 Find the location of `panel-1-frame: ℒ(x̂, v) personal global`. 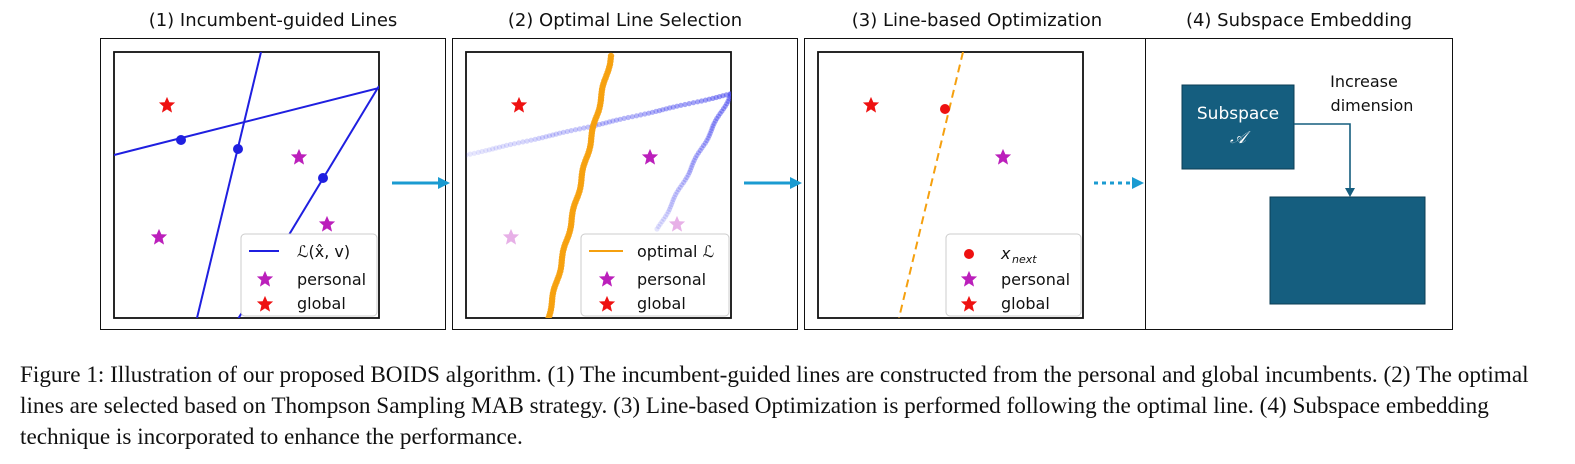

panel-1-frame: ℒ(x̂, v) personal global is located at coordinates (273, 184).